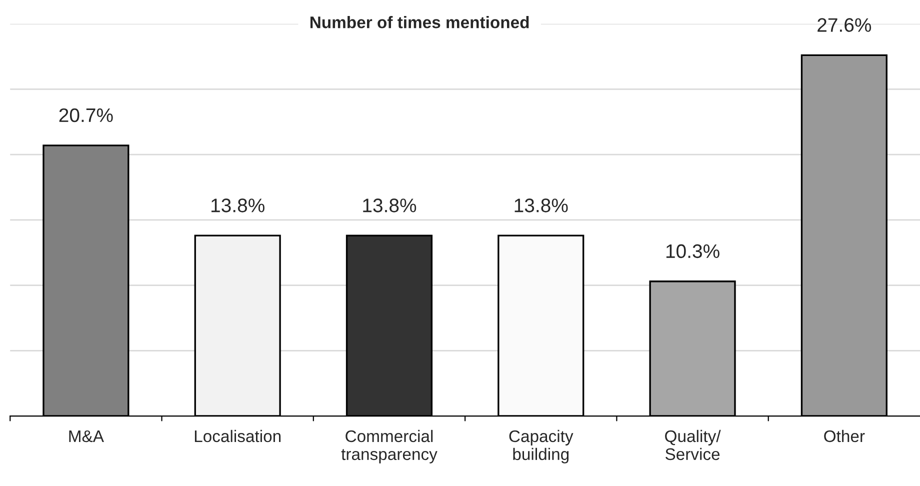  What do you see at coordinates (845, 25) in the screenshot?
I see `data-label: 27.6%` at bounding box center [845, 25].